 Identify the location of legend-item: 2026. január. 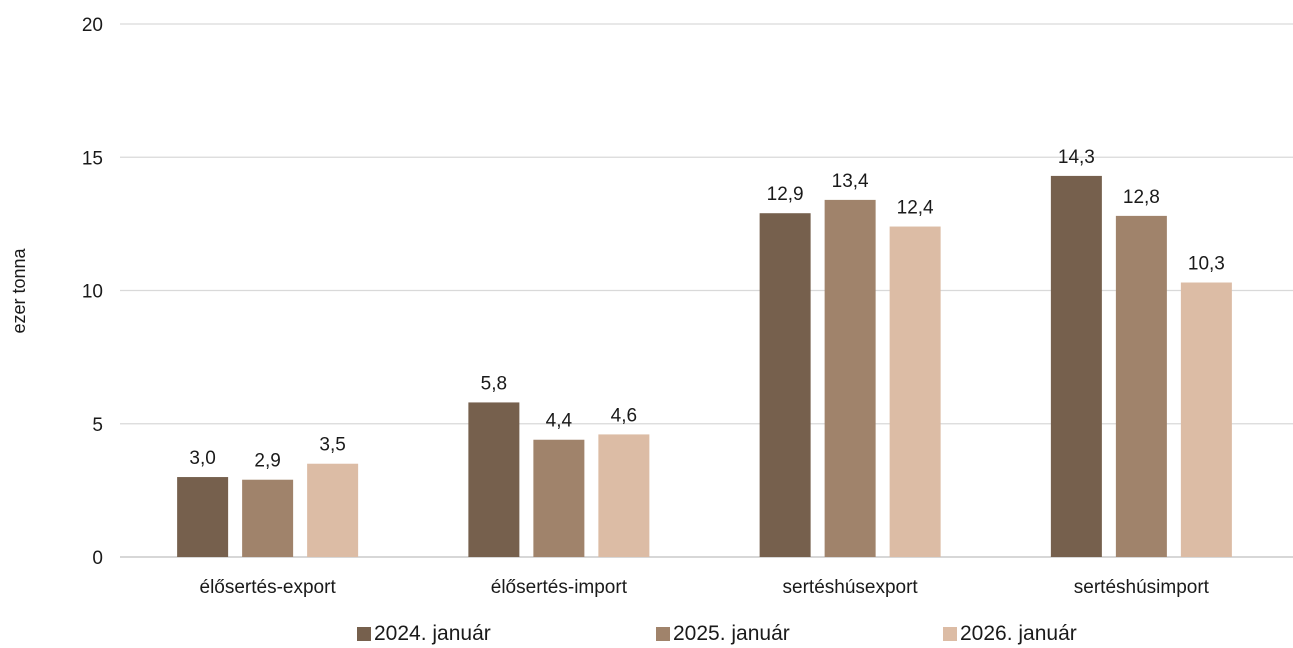
(1010, 634).